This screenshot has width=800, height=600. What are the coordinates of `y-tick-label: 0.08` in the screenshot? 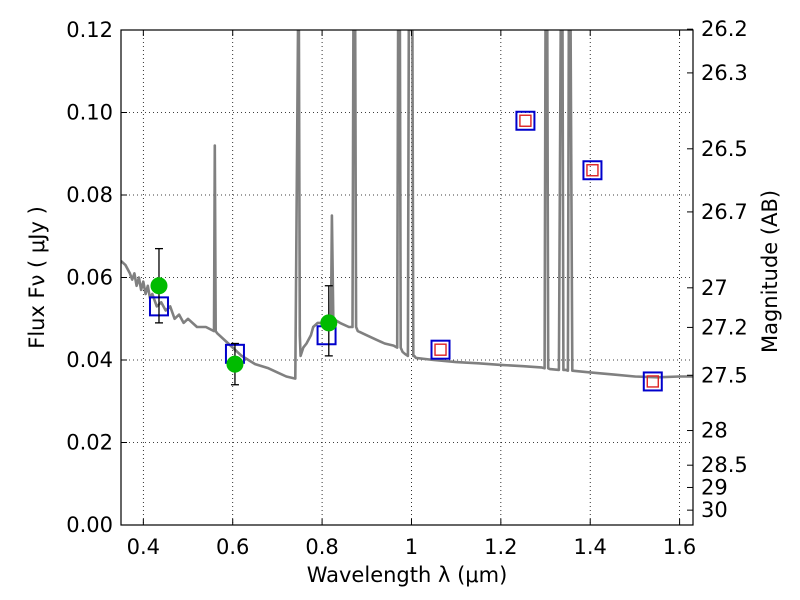 It's located at (89, 195).